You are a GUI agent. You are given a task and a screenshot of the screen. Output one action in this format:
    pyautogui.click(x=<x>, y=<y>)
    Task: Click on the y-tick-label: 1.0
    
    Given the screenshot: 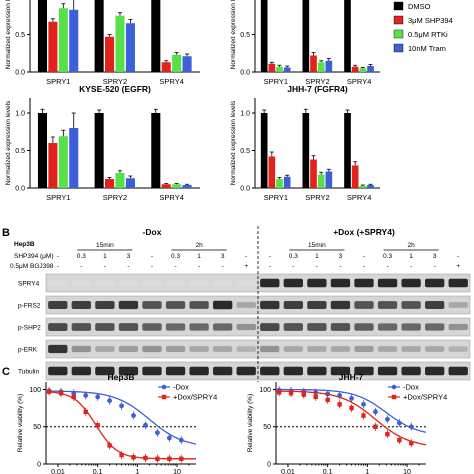 What is the action you would take?
    pyautogui.click(x=245, y=1)
    